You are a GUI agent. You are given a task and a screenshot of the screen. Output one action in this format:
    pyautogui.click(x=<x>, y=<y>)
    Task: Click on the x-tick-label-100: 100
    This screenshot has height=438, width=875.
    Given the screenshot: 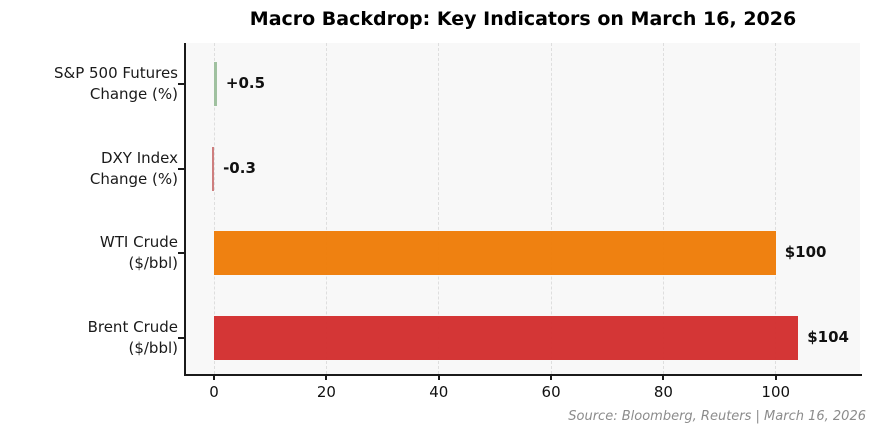 What is the action you would take?
    pyautogui.click(x=776, y=392)
    